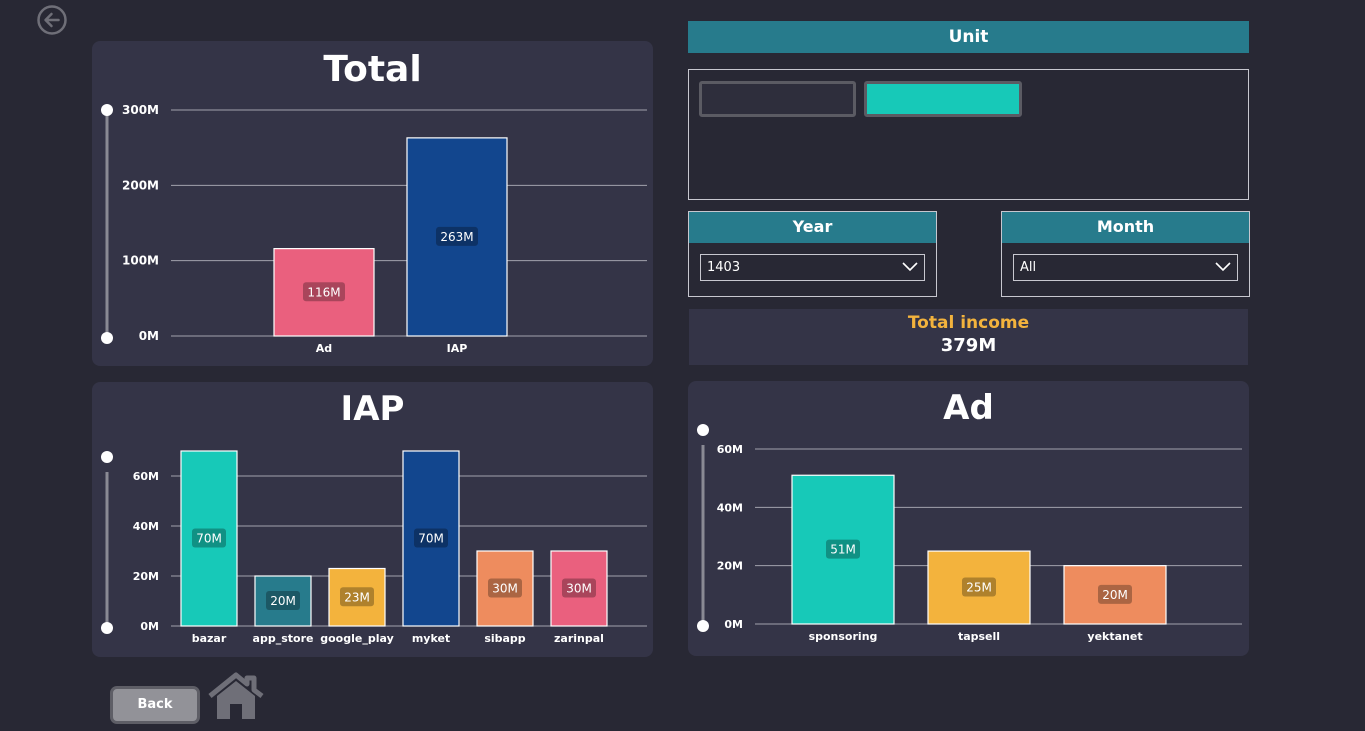 Image resolution: width=1365 pixels, height=731 pixels. Describe the element at coordinates (357, 638) in the screenshot. I see `x-category-label: google_play` at that location.